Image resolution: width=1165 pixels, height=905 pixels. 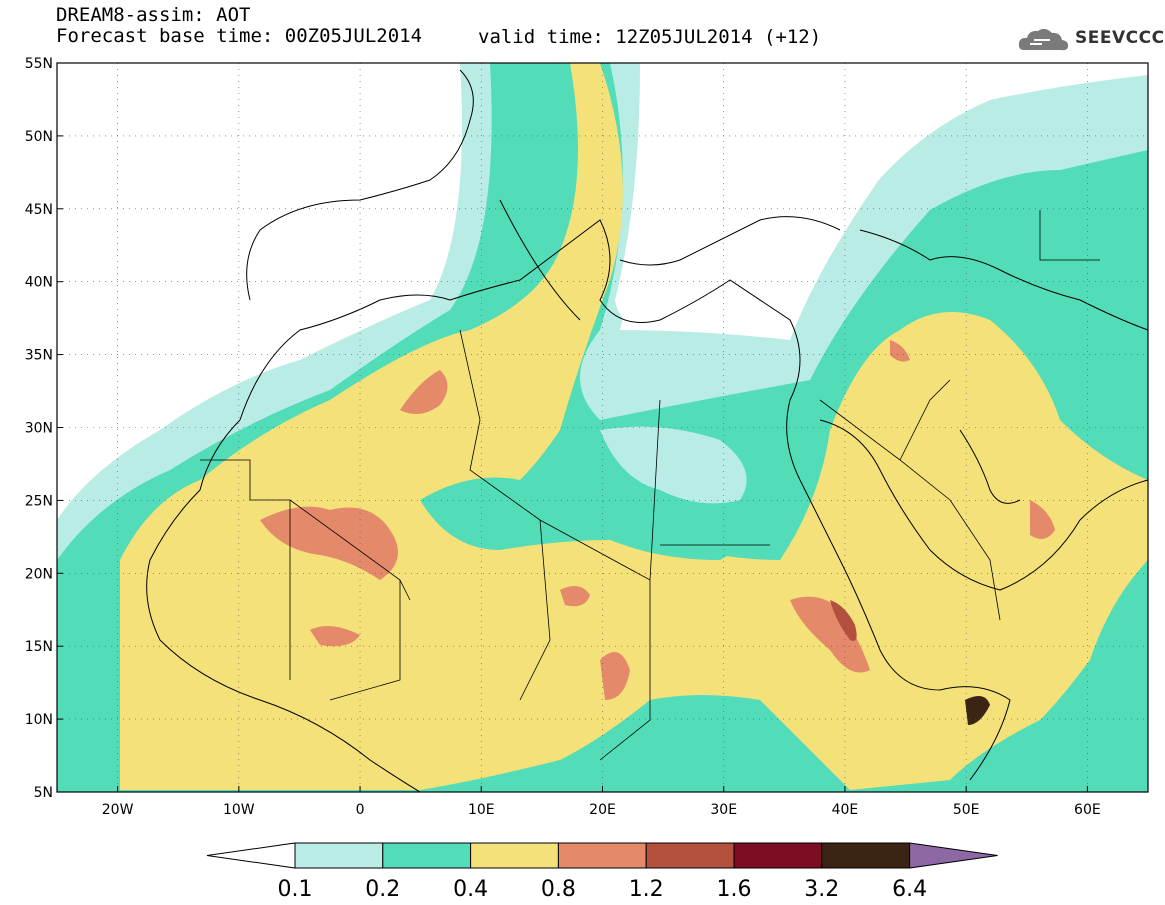 What do you see at coordinates (909, 889) in the screenshot?
I see `colorbar-label: 6.4` at bounding box center [909, 889].